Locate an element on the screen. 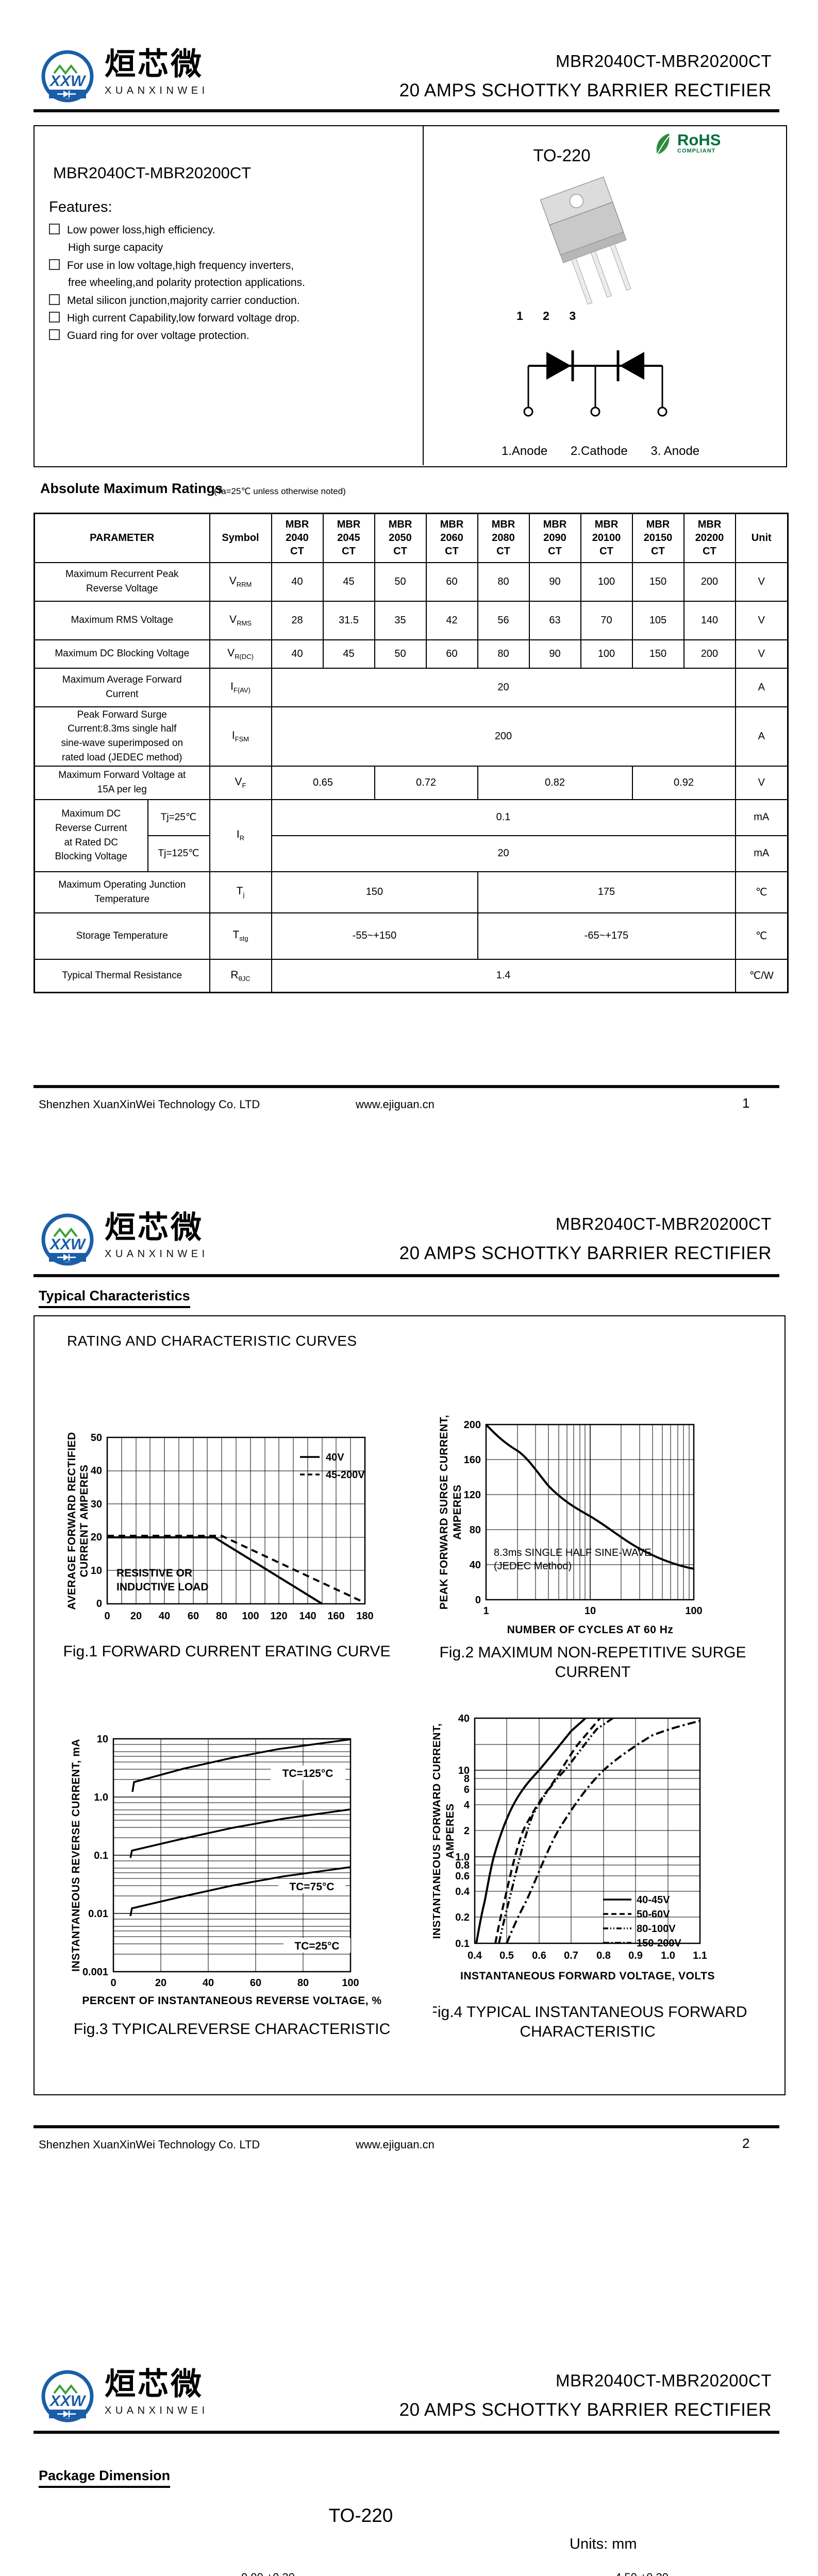 The width and height of the screenshot is (818, 2576). svg-text: 1.0 is located at coordinates (462, 1858).